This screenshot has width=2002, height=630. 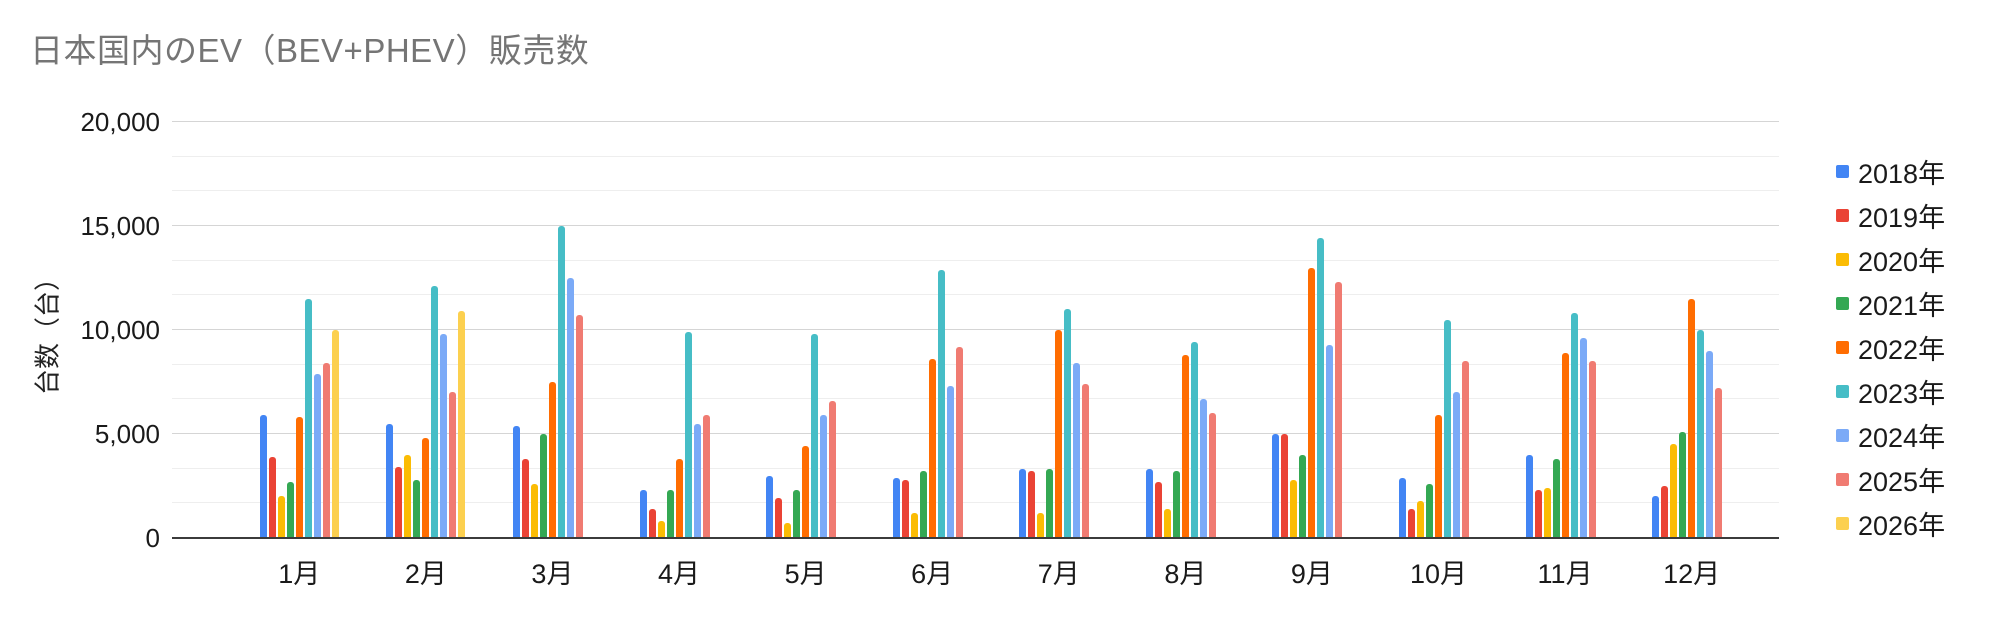 What do you see at coordinates (1402, 507) in the screenshot?
I see `bar-2018年-10月` at bounding box center [1402, 507].